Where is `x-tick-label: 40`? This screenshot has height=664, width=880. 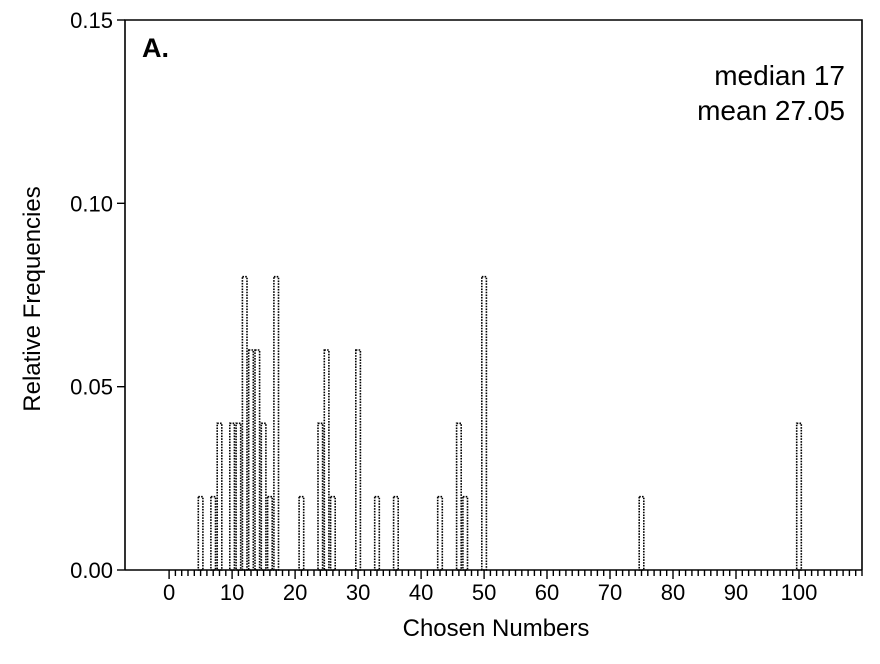
x-tick-label: 40 is located at coordinates (421, 592).